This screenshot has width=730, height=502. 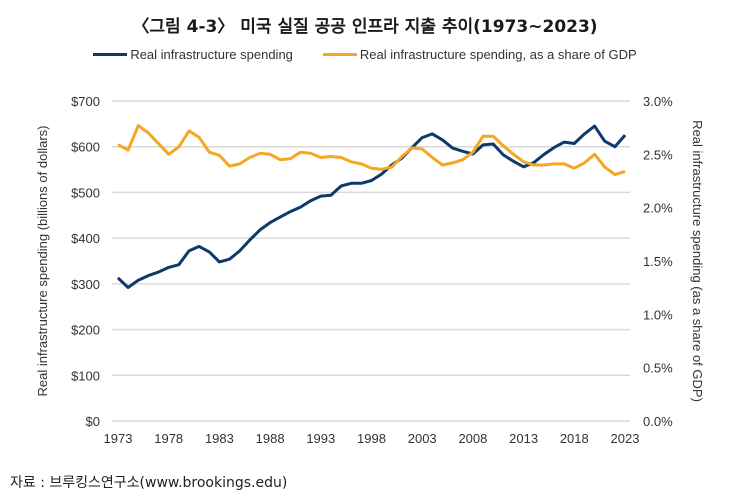 I want to click on y-right-tick-label: 0.0%, so click(x=658, y=421).